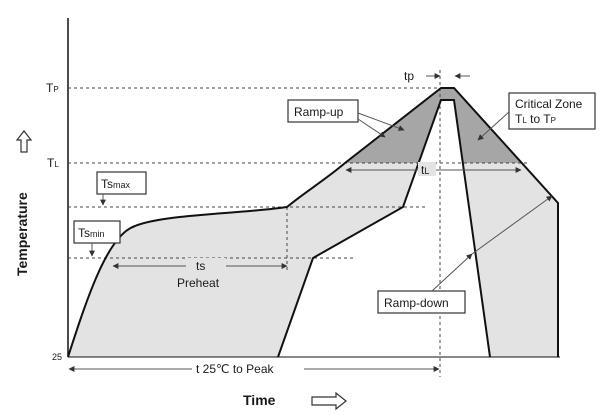 This screenshot has height=415, width=599. I want to click on ts-label: ts, so click(200, 266).